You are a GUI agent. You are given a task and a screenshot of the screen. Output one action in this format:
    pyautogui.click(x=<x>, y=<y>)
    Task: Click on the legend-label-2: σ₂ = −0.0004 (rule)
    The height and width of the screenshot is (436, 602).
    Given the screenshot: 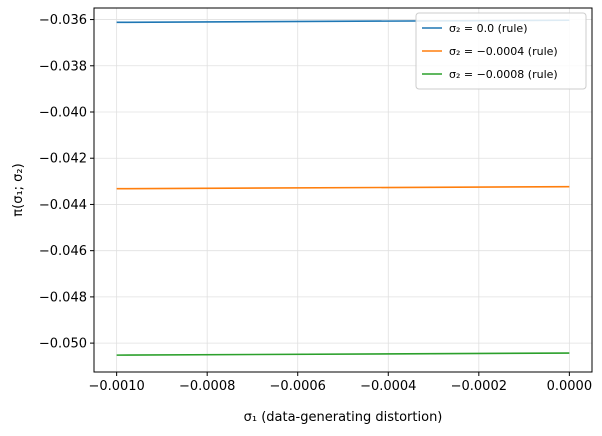 What is the action you would take?
    pyautogui.click(x=503, y=51)
    